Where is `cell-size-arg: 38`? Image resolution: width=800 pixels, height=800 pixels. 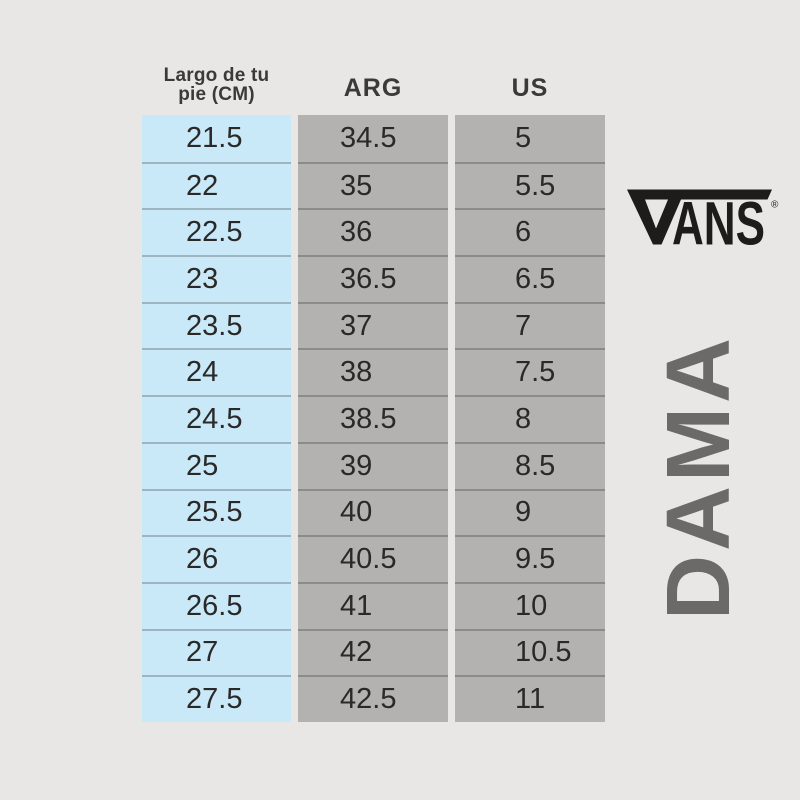 cell-size-arg: 38 is located at coordinates (373, 372).